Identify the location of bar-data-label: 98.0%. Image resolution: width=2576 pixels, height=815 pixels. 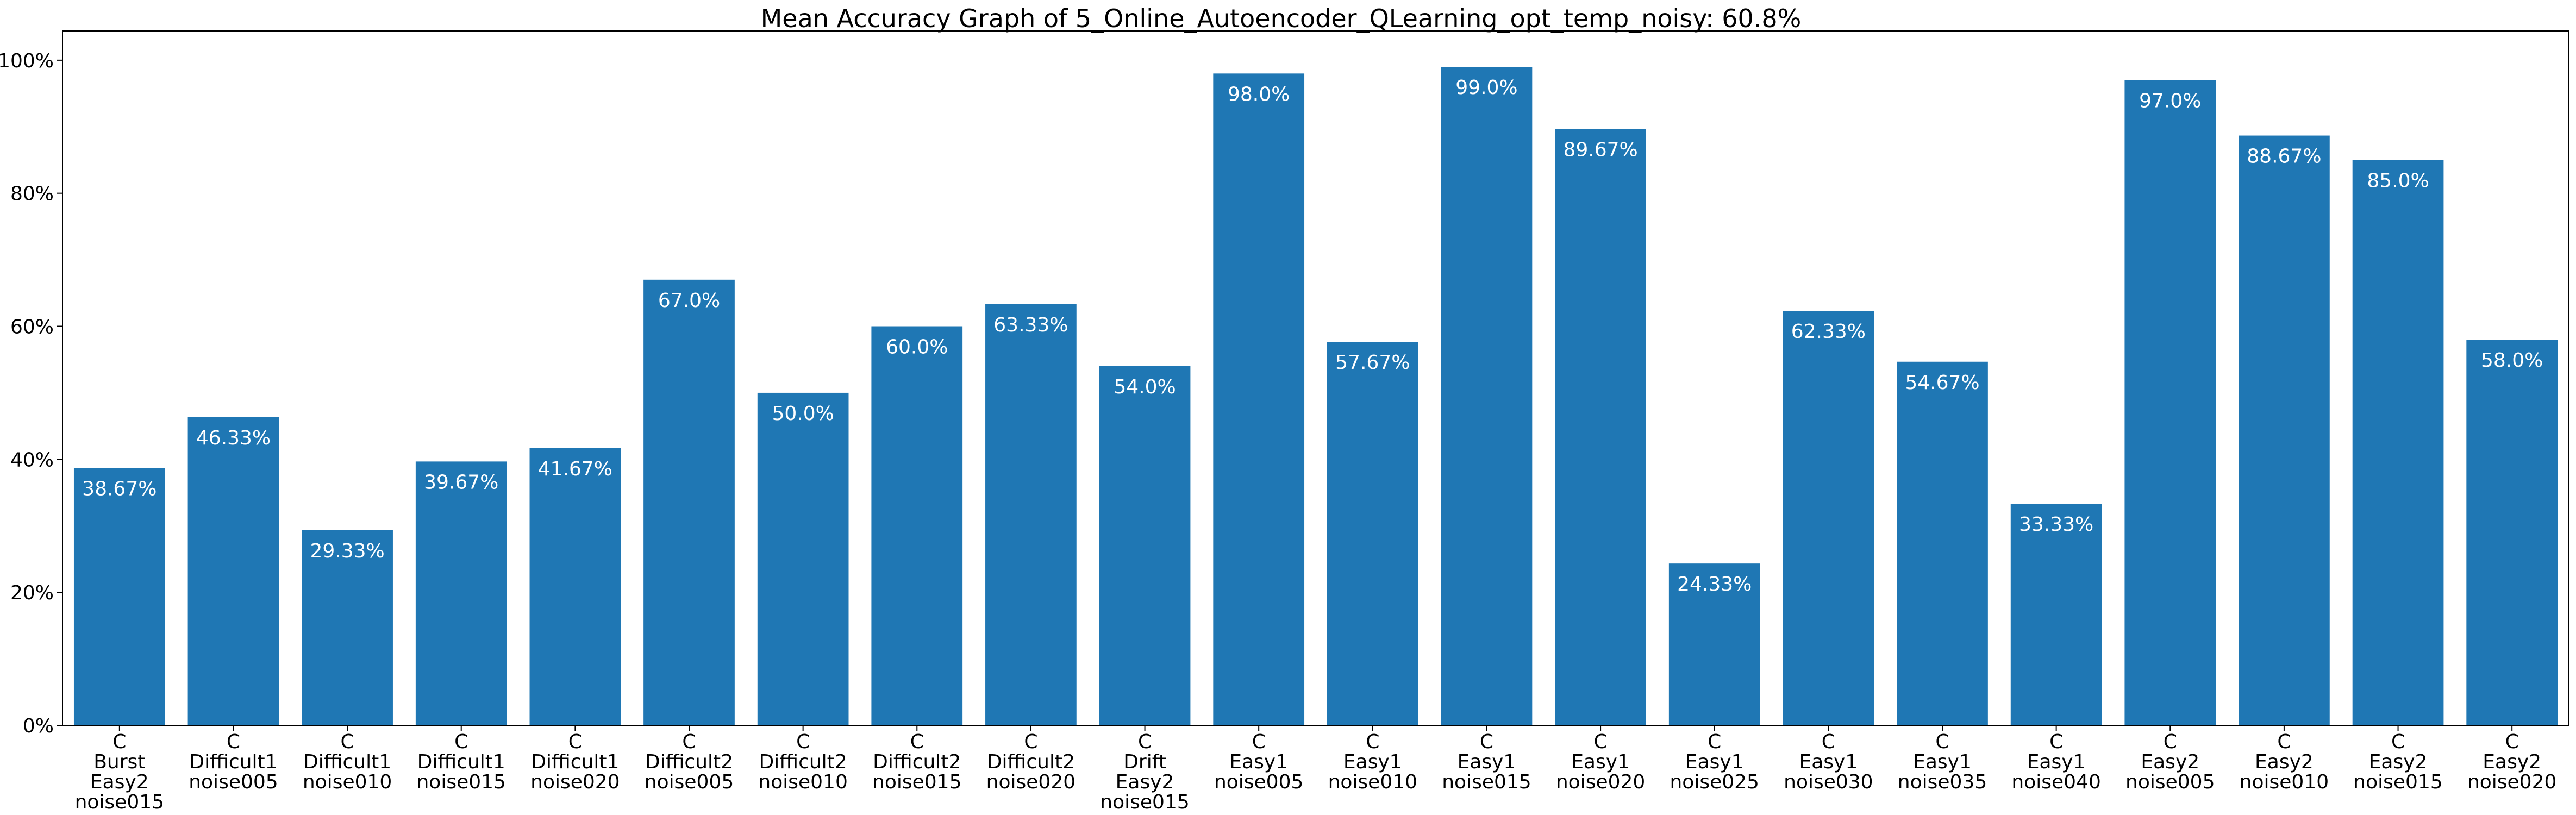
(1259, 94).